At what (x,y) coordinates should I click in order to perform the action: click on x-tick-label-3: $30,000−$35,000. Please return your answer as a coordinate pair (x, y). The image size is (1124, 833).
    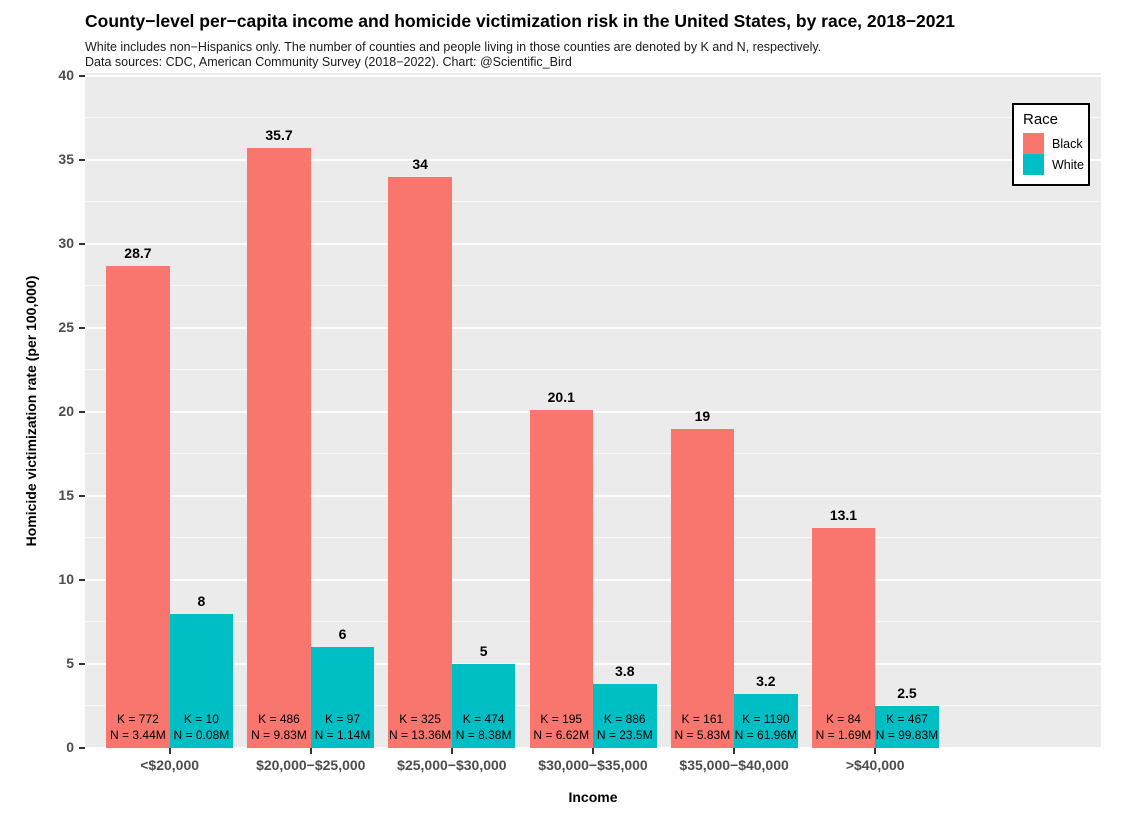
    Looking at the image, I should click on (593, 765).